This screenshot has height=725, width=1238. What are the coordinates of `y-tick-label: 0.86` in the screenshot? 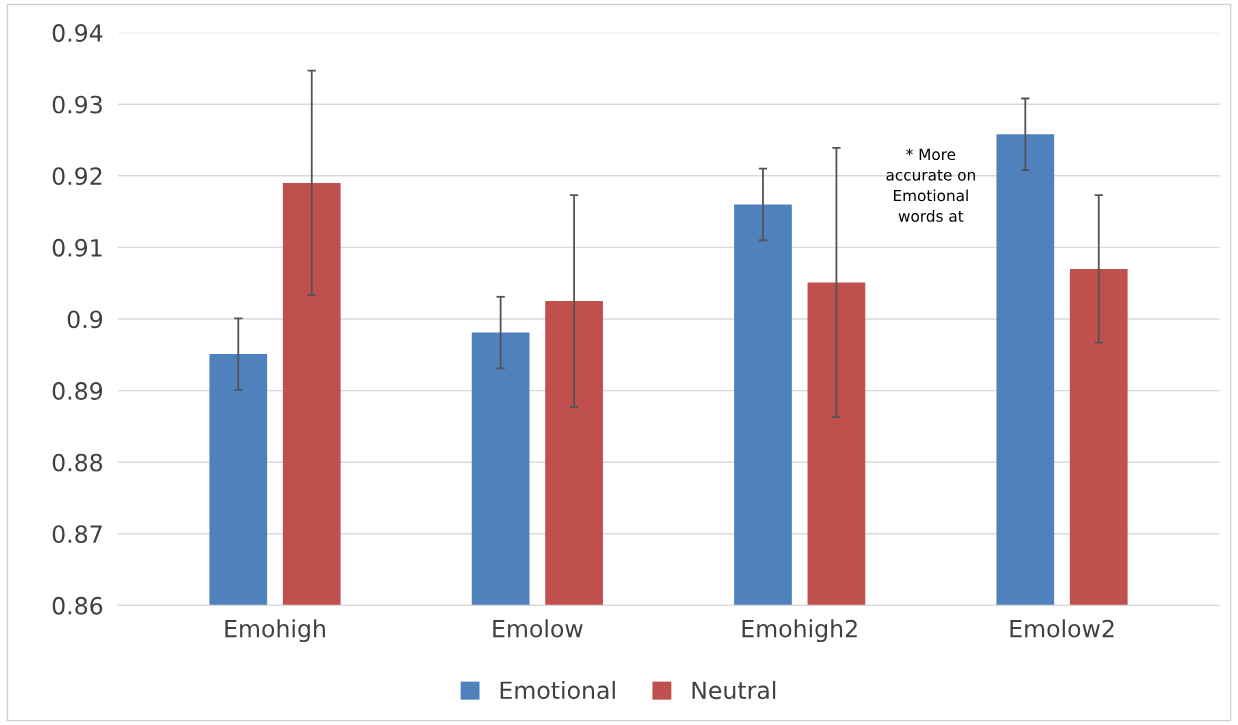 It's located at (77, 605).